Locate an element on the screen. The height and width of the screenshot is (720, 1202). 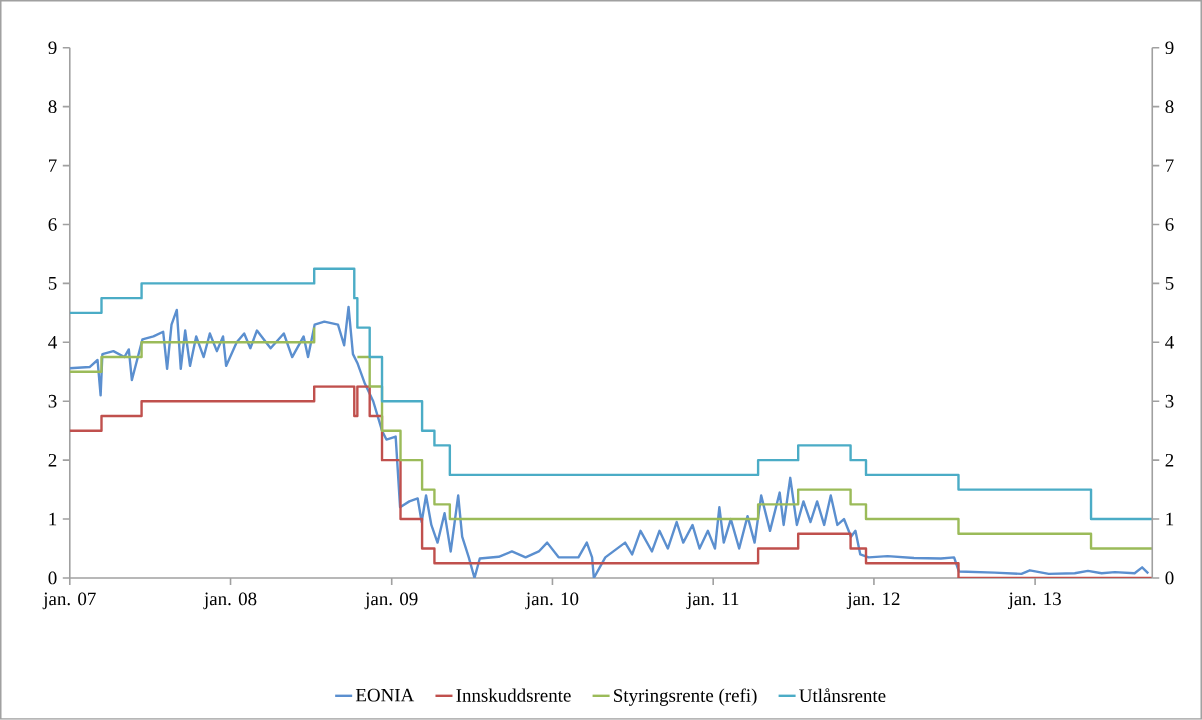
legend-label: Utlånsrente is located at coordinates (842, 695).